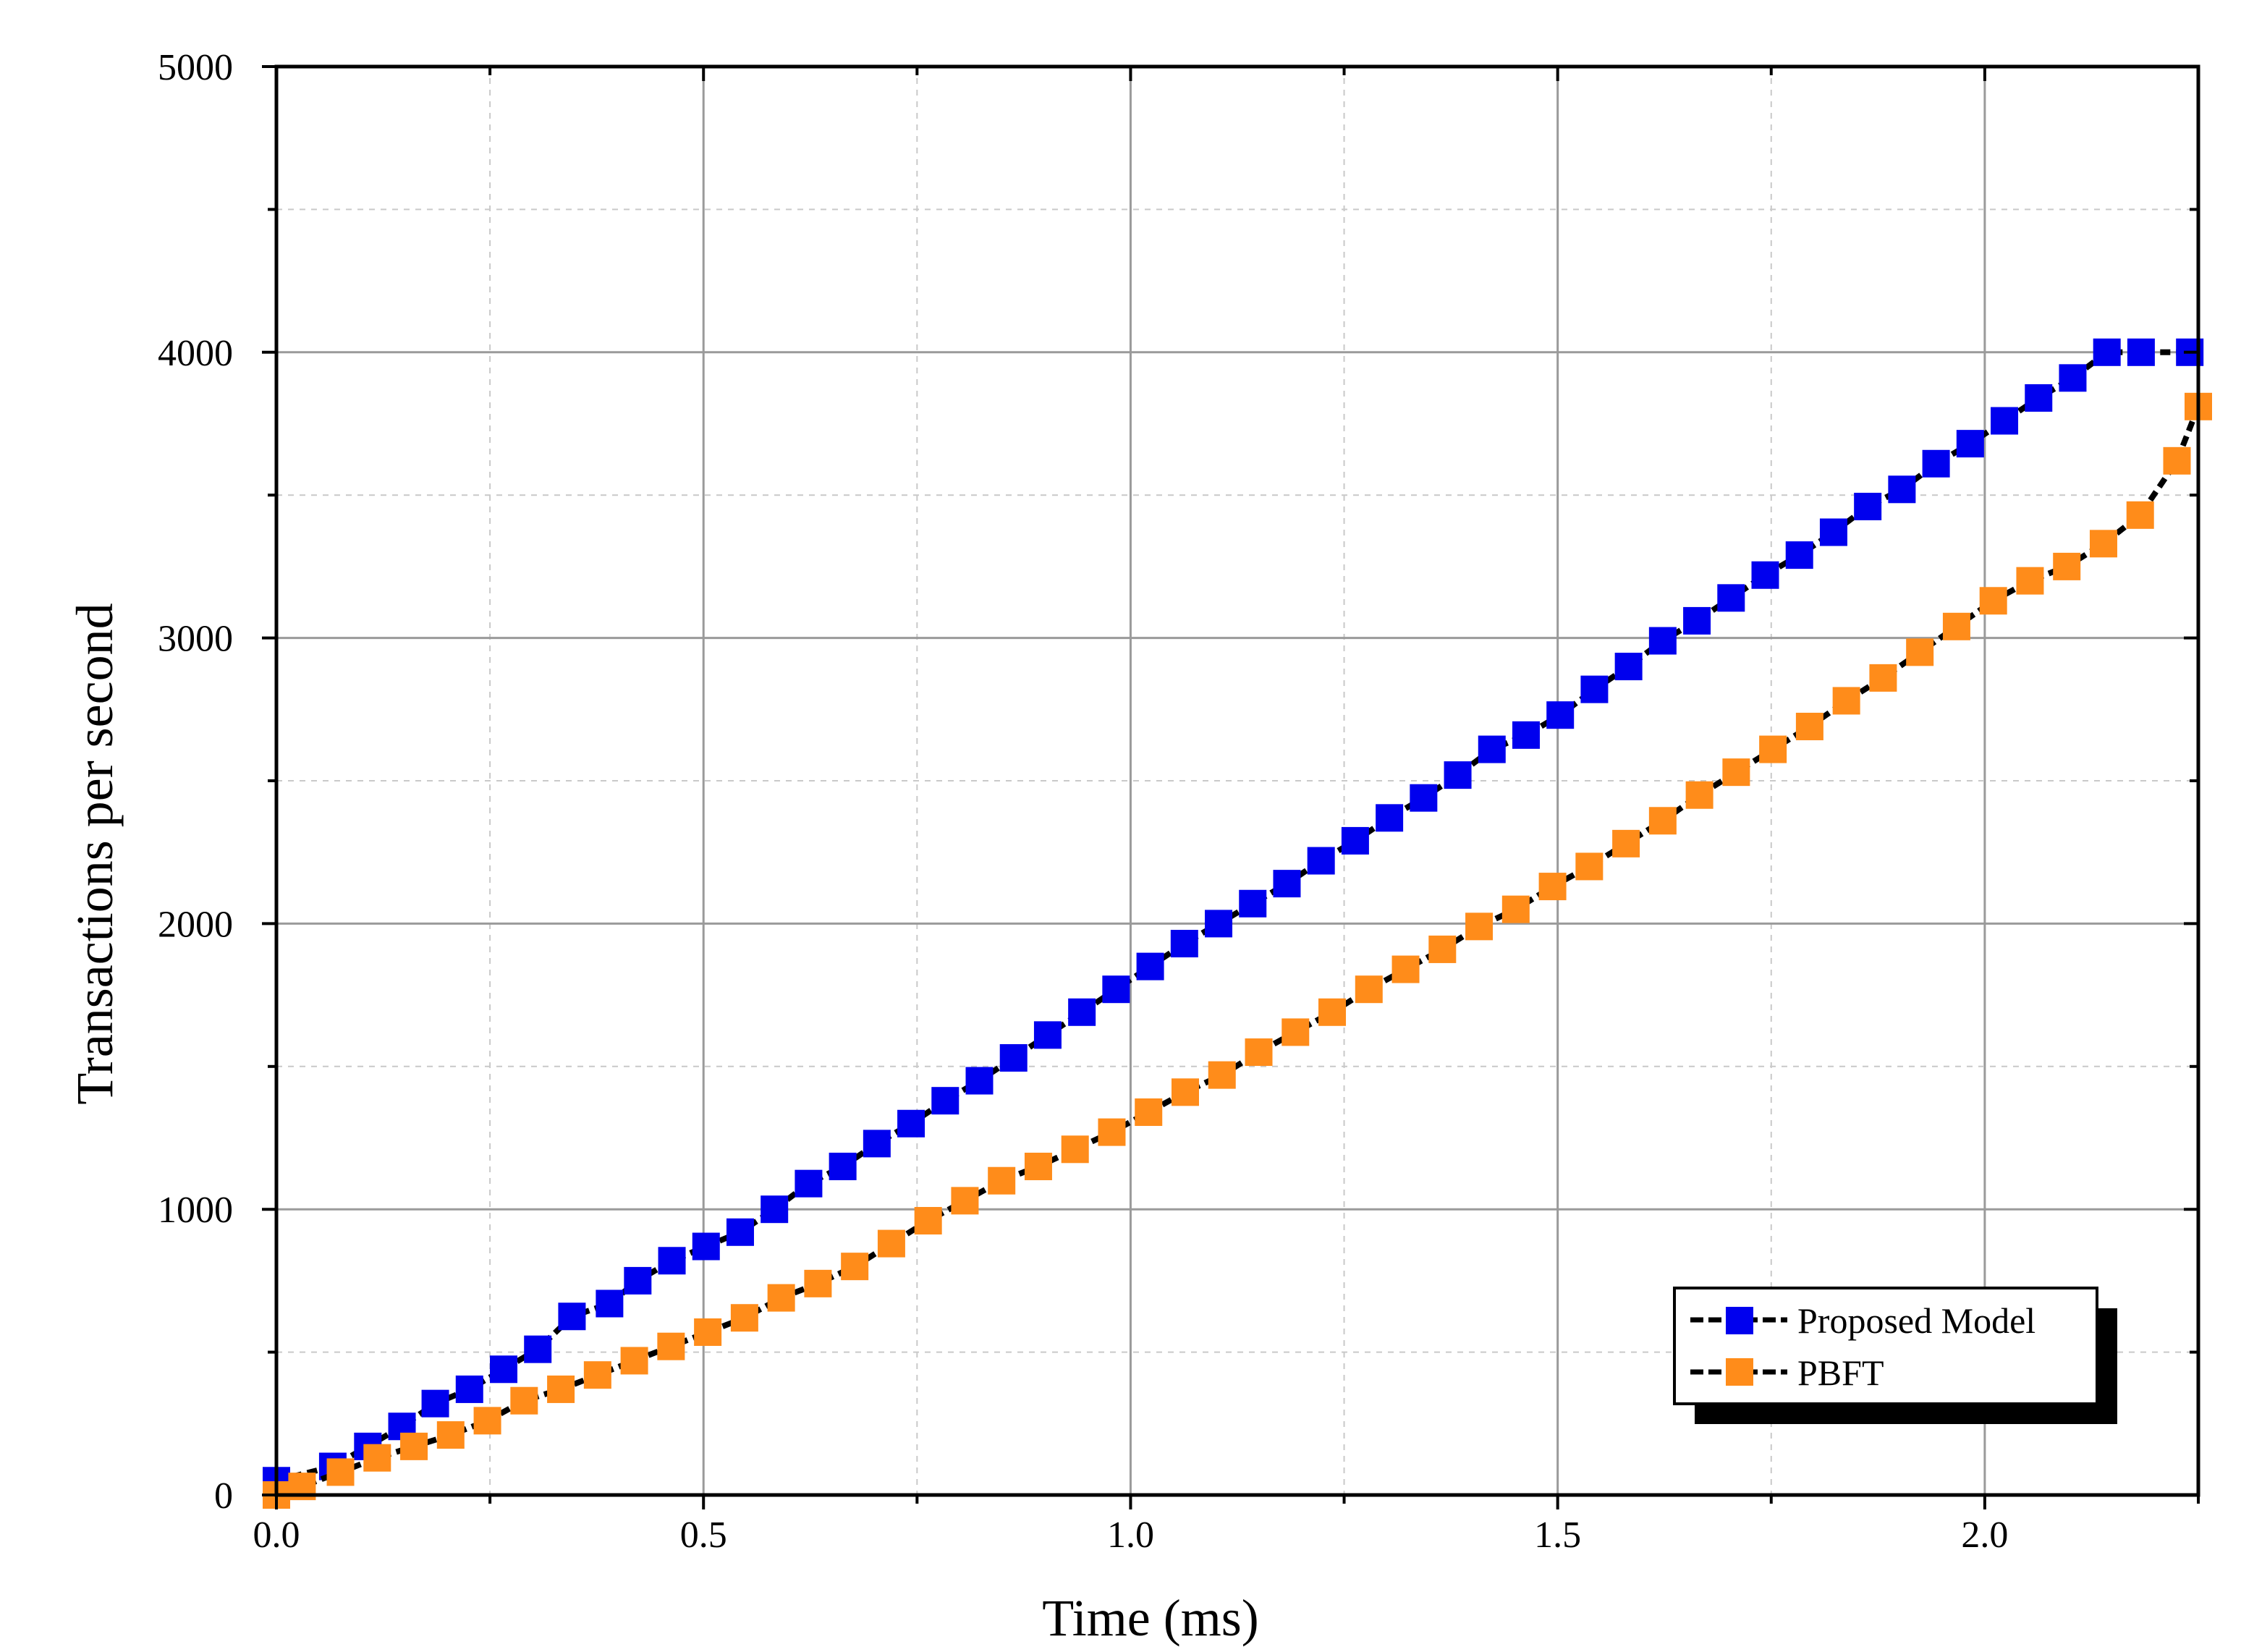 The height and width of the screenshot is (1652, 2241). Describe the element at coordinates (1739, 1320) in the screenshot. I see `legend-marker-proposed-model` at that location.